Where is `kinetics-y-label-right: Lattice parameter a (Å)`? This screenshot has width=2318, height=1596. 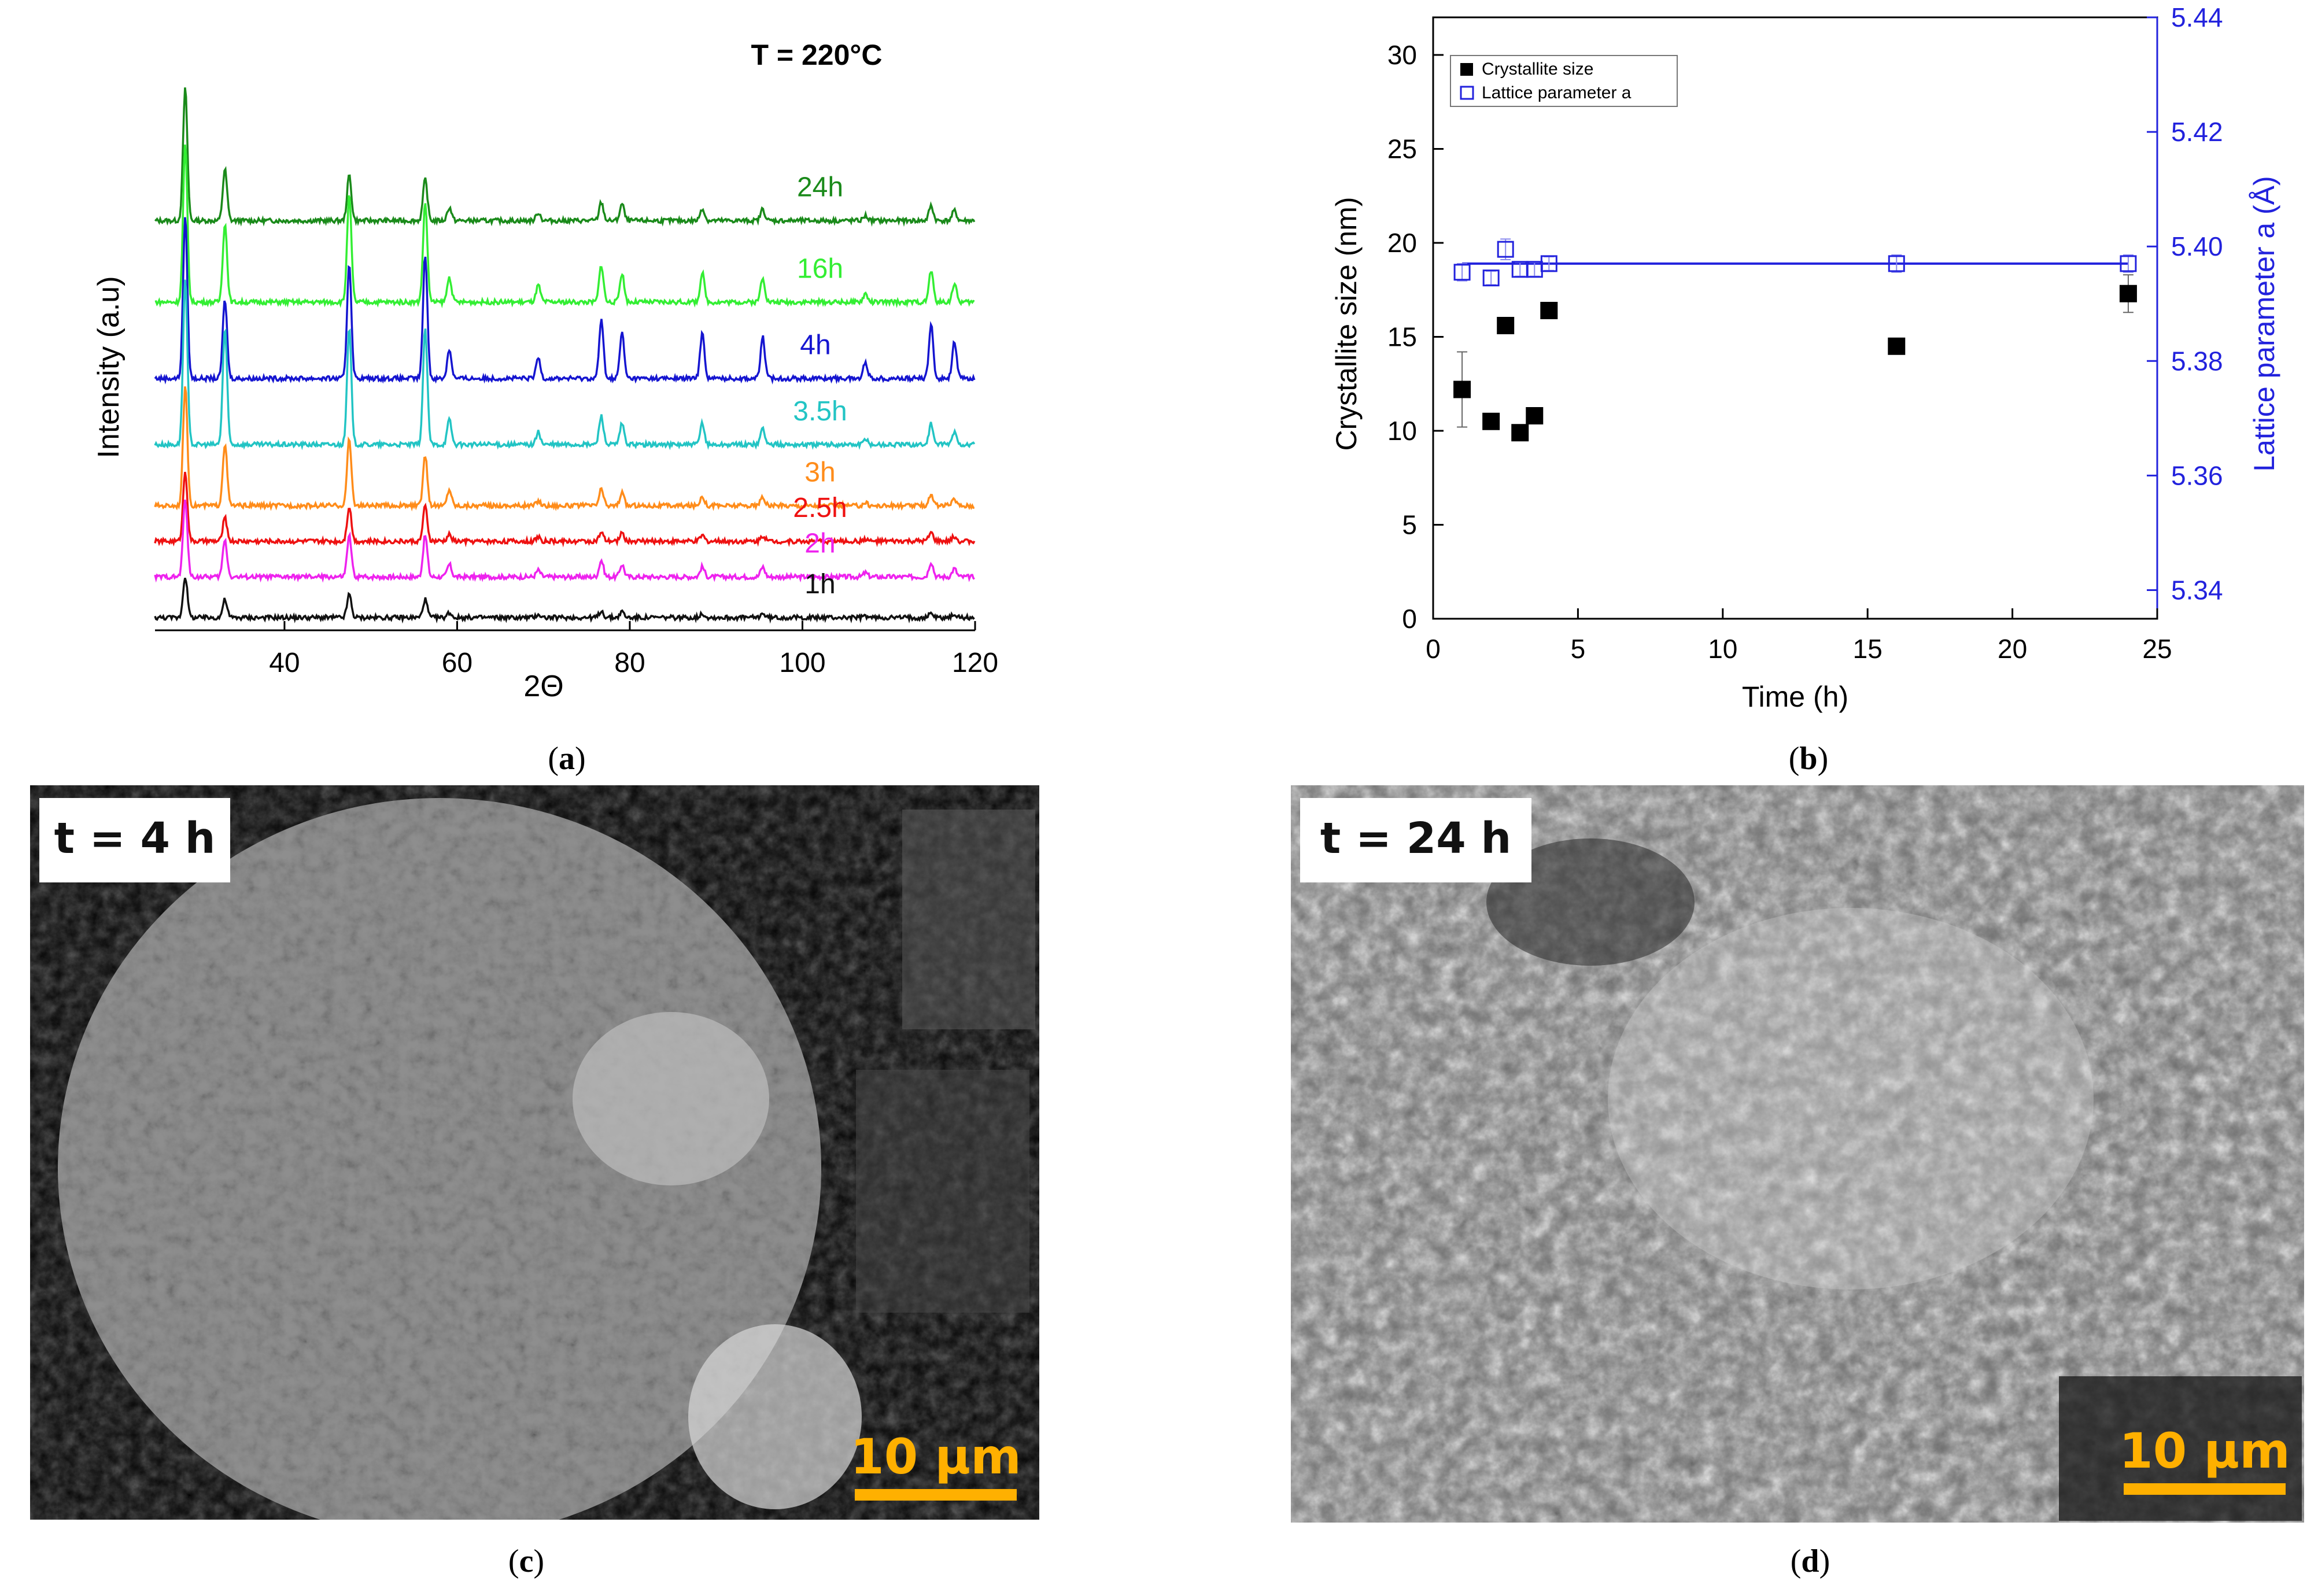
kinetics-y-label-right: Lattice parameter a (Å) is located at coordinates (2264, 323).